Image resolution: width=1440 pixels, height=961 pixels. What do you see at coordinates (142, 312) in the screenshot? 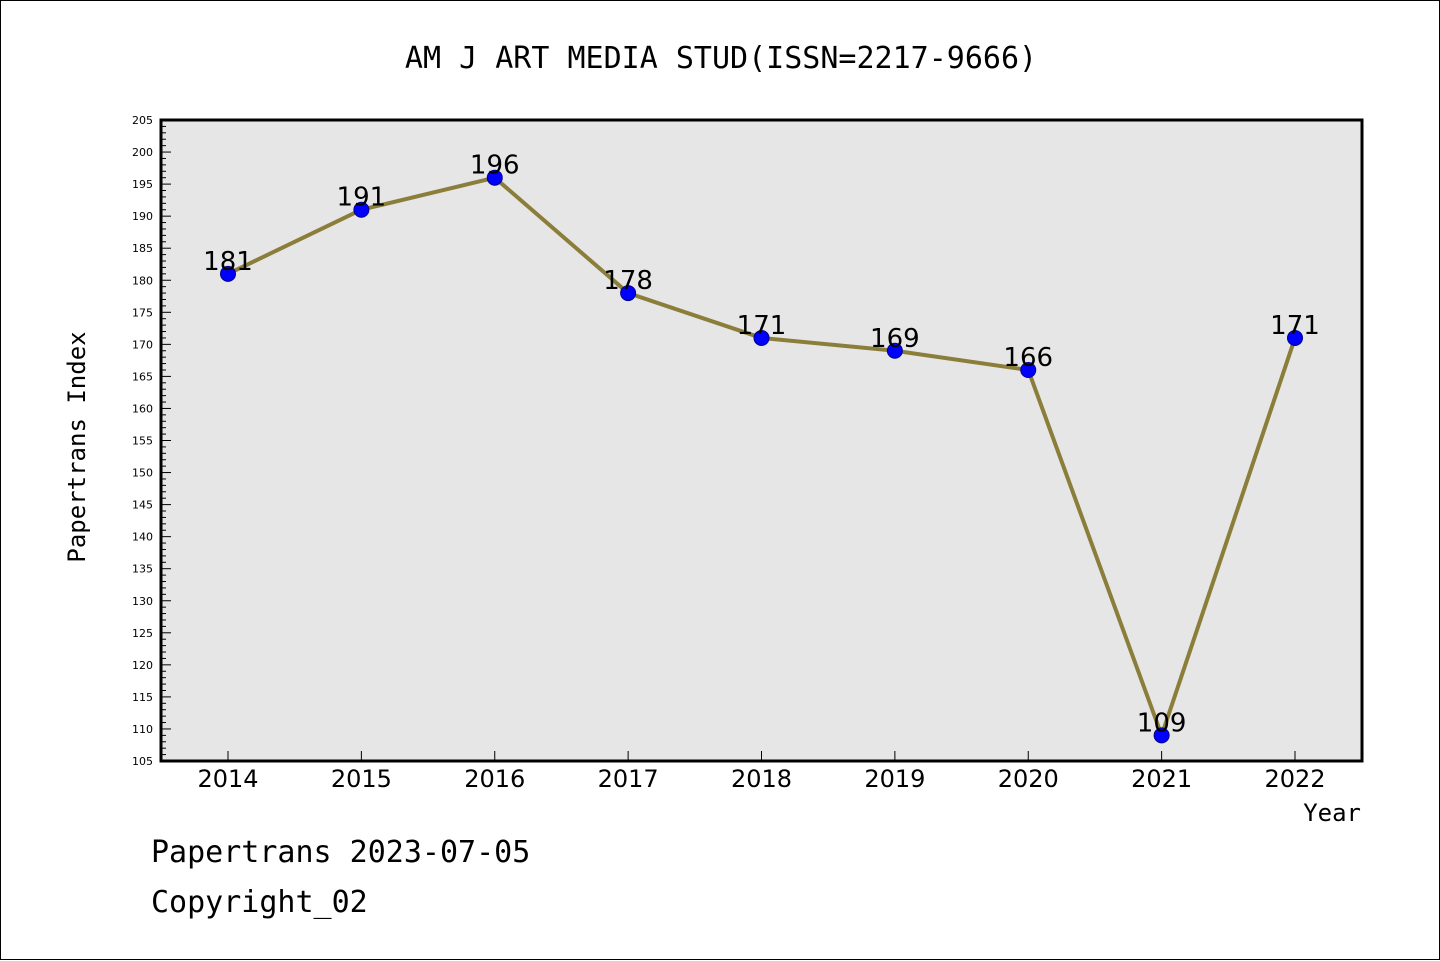
I see `y-tick-label: 175` at bounding box center [142, 312].